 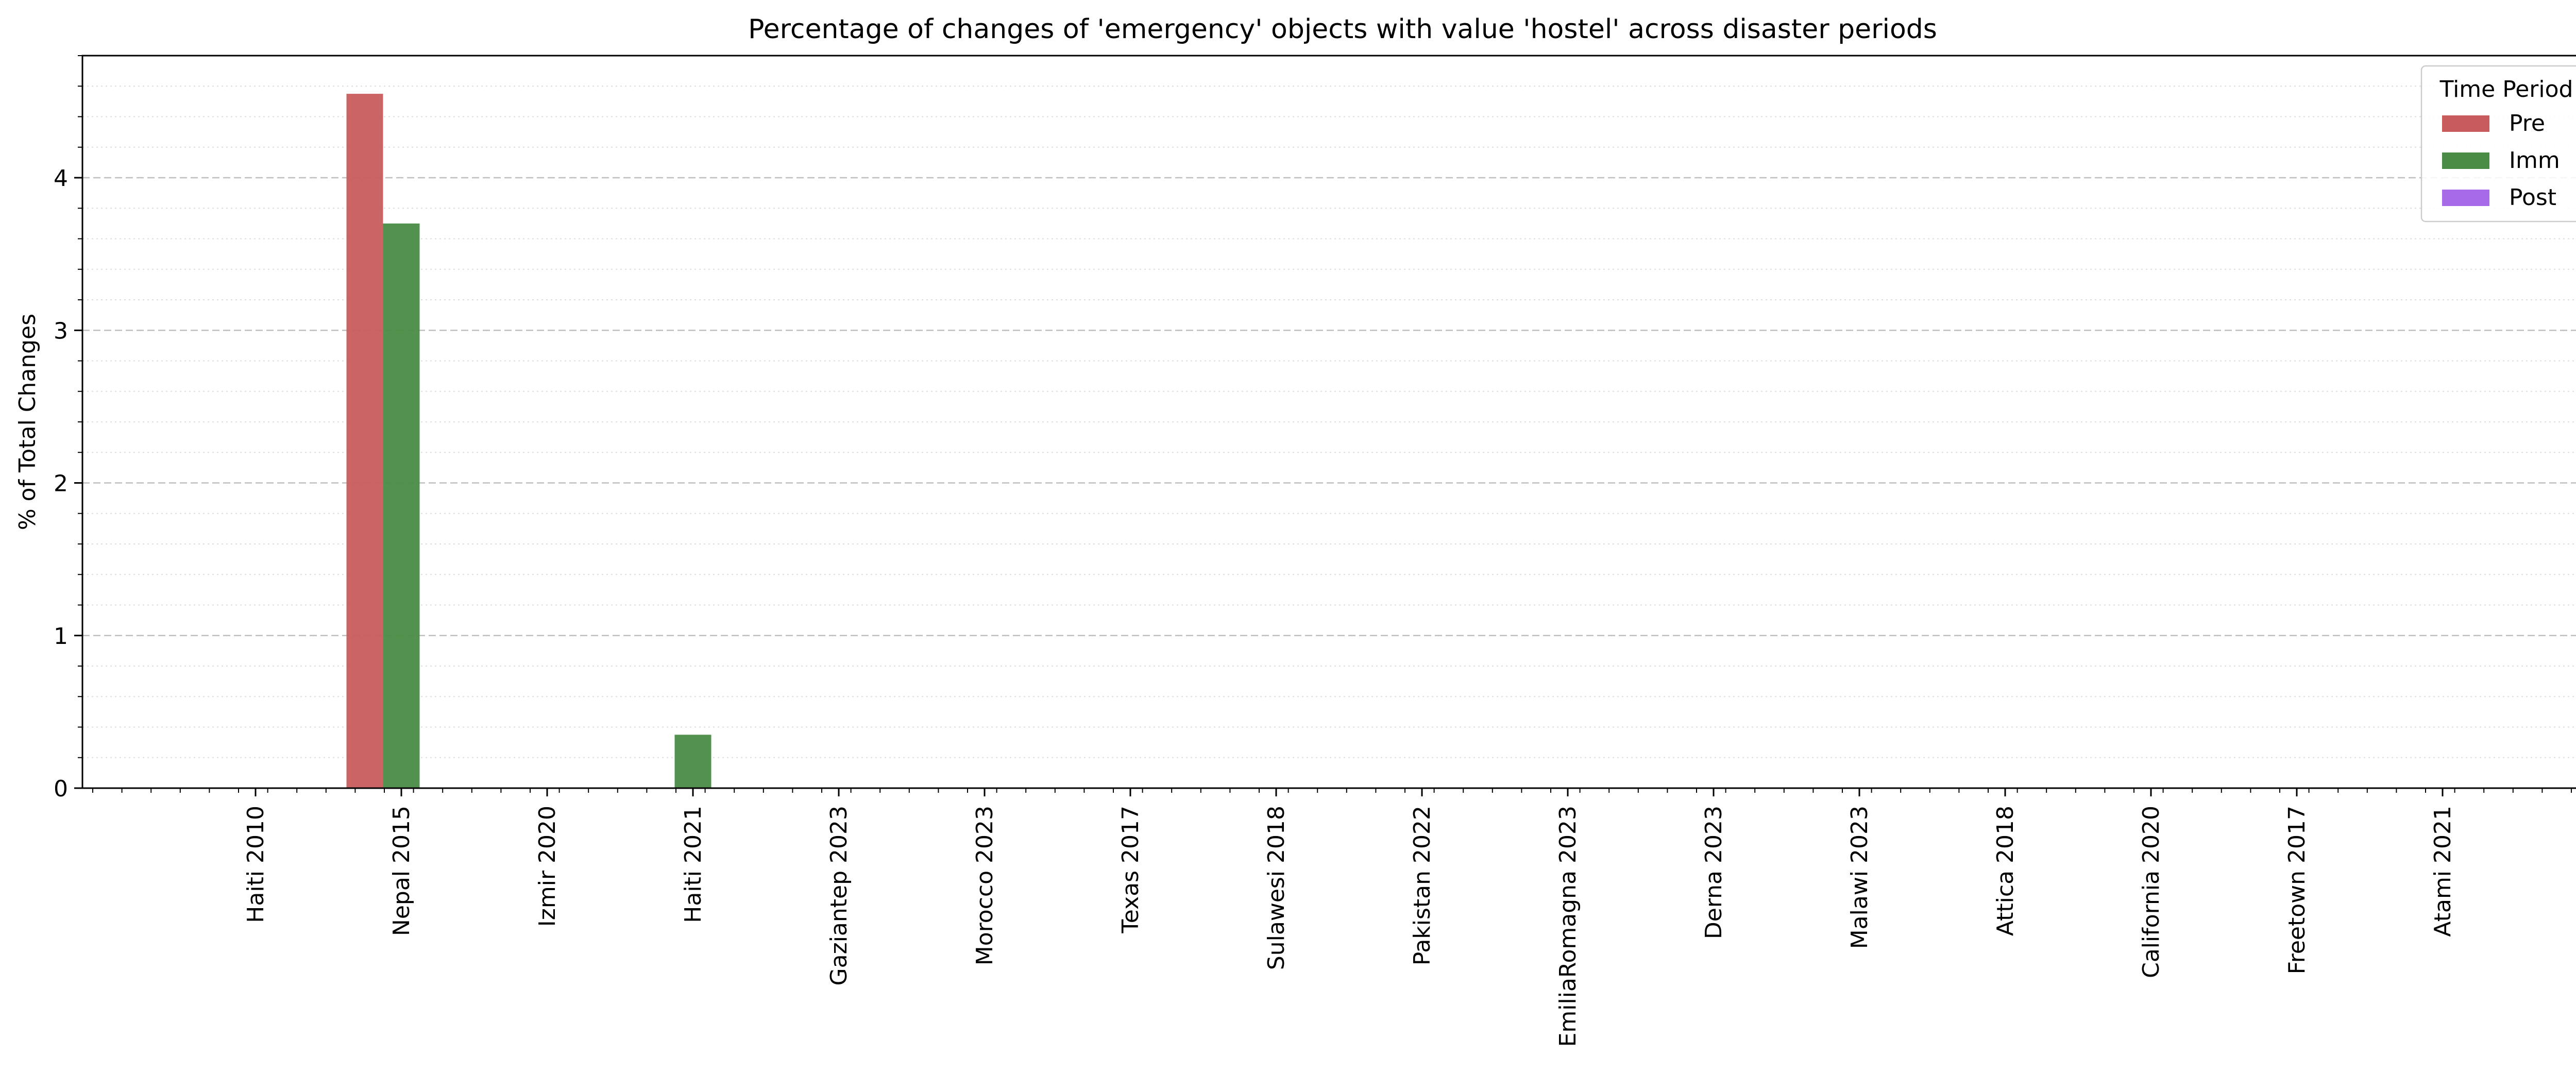 I want to click on x-tick-label: California 2020, so click(x=2151, y=892).